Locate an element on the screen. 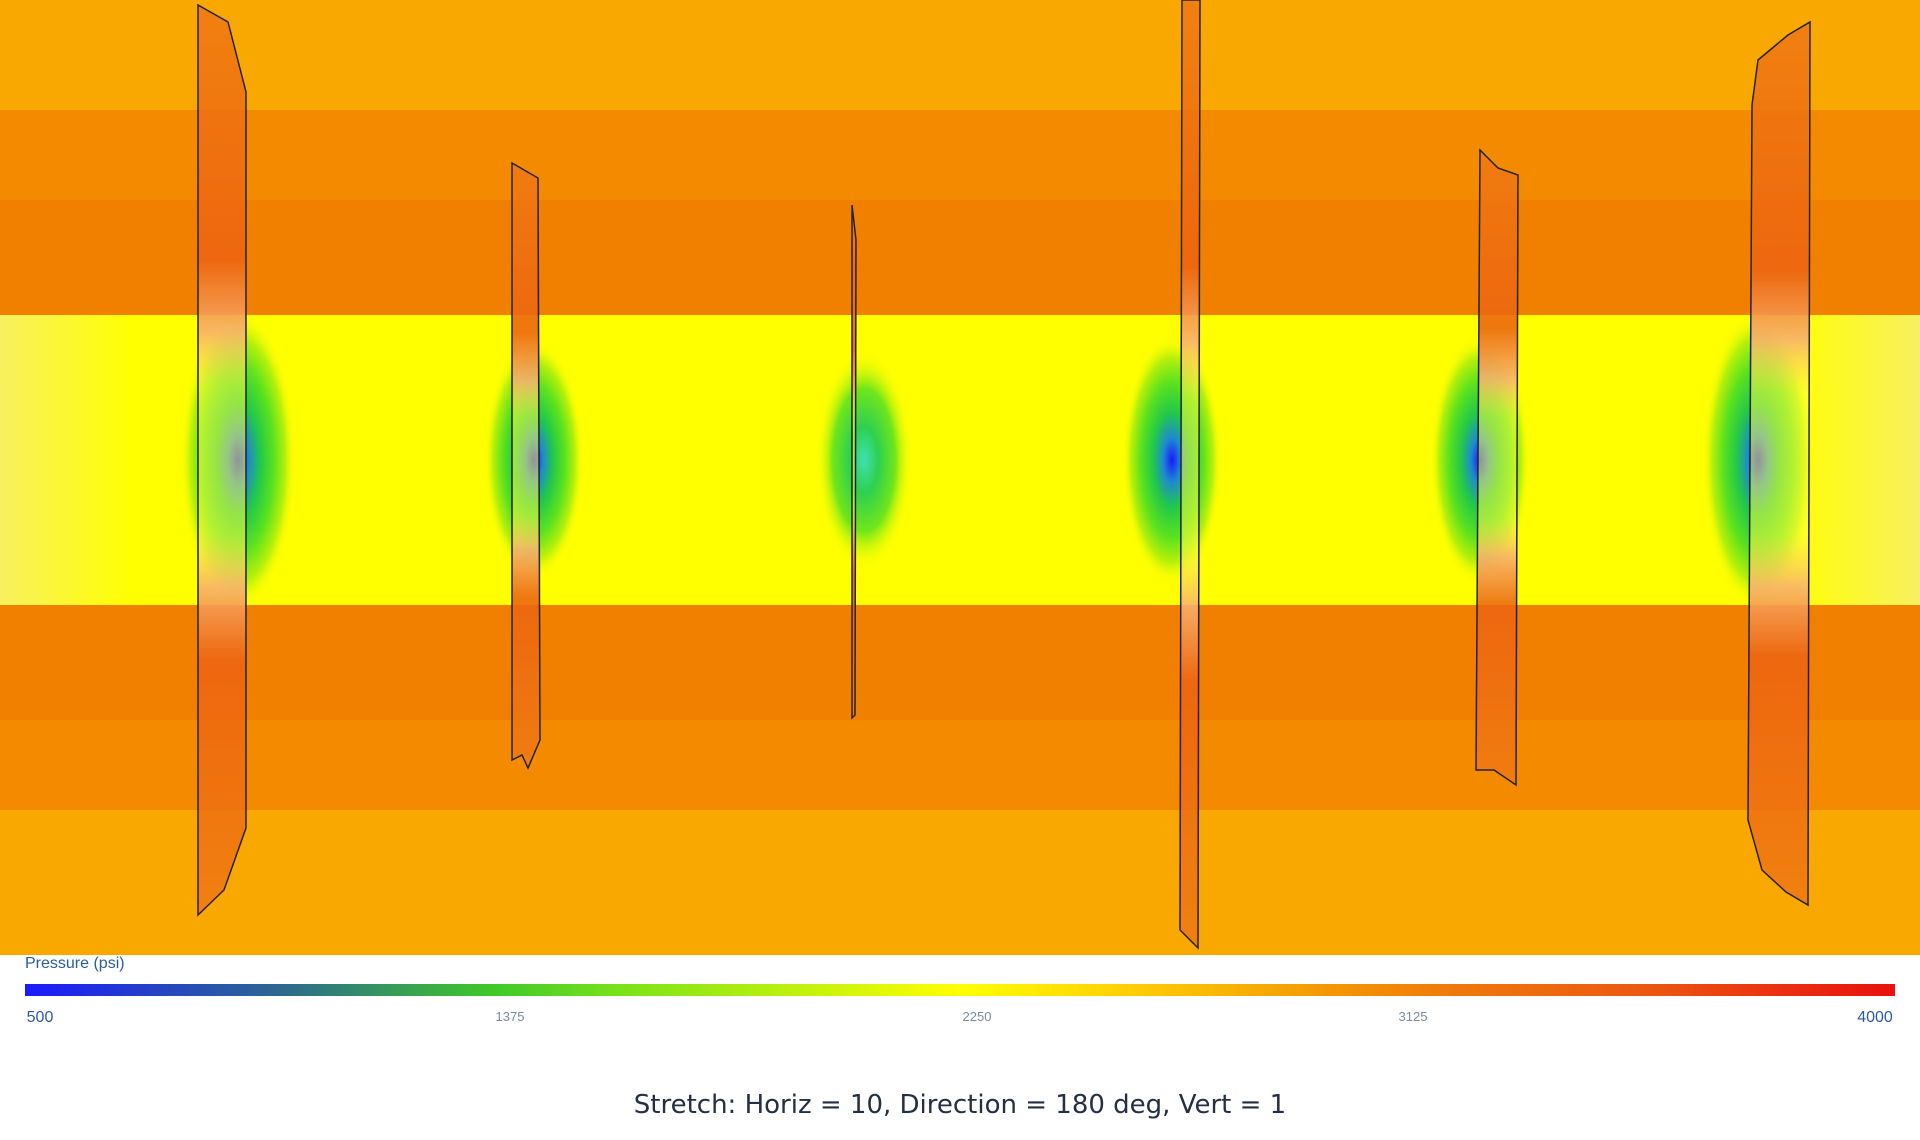  legend-tick-3: 3125 is located at coordinates (1413, 1016).